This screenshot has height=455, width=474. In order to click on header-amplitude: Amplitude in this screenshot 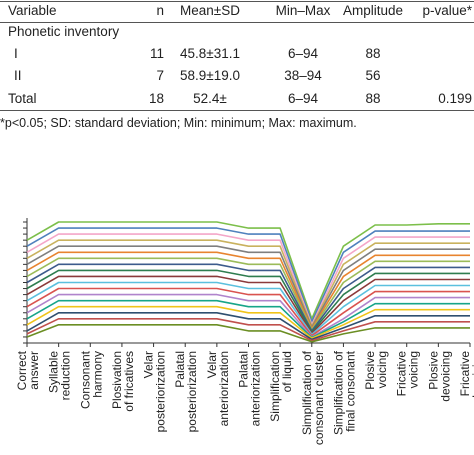, I will do `click(373, 10)`.